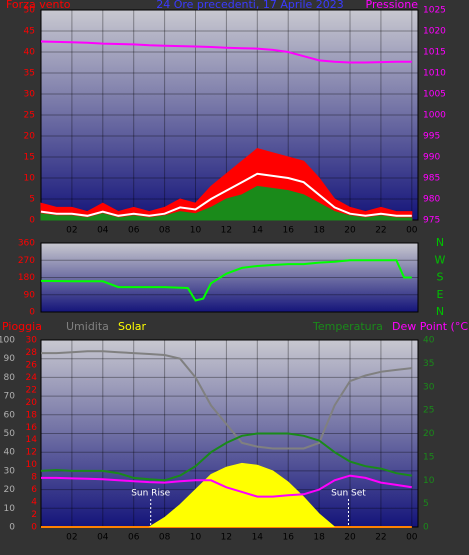 The width and height of the screenshot is (469, 555). What do you see at coordinates (31, 390) in the screenshot?
I see `y3-tick-label: 22` at bounding box center [31, 390].